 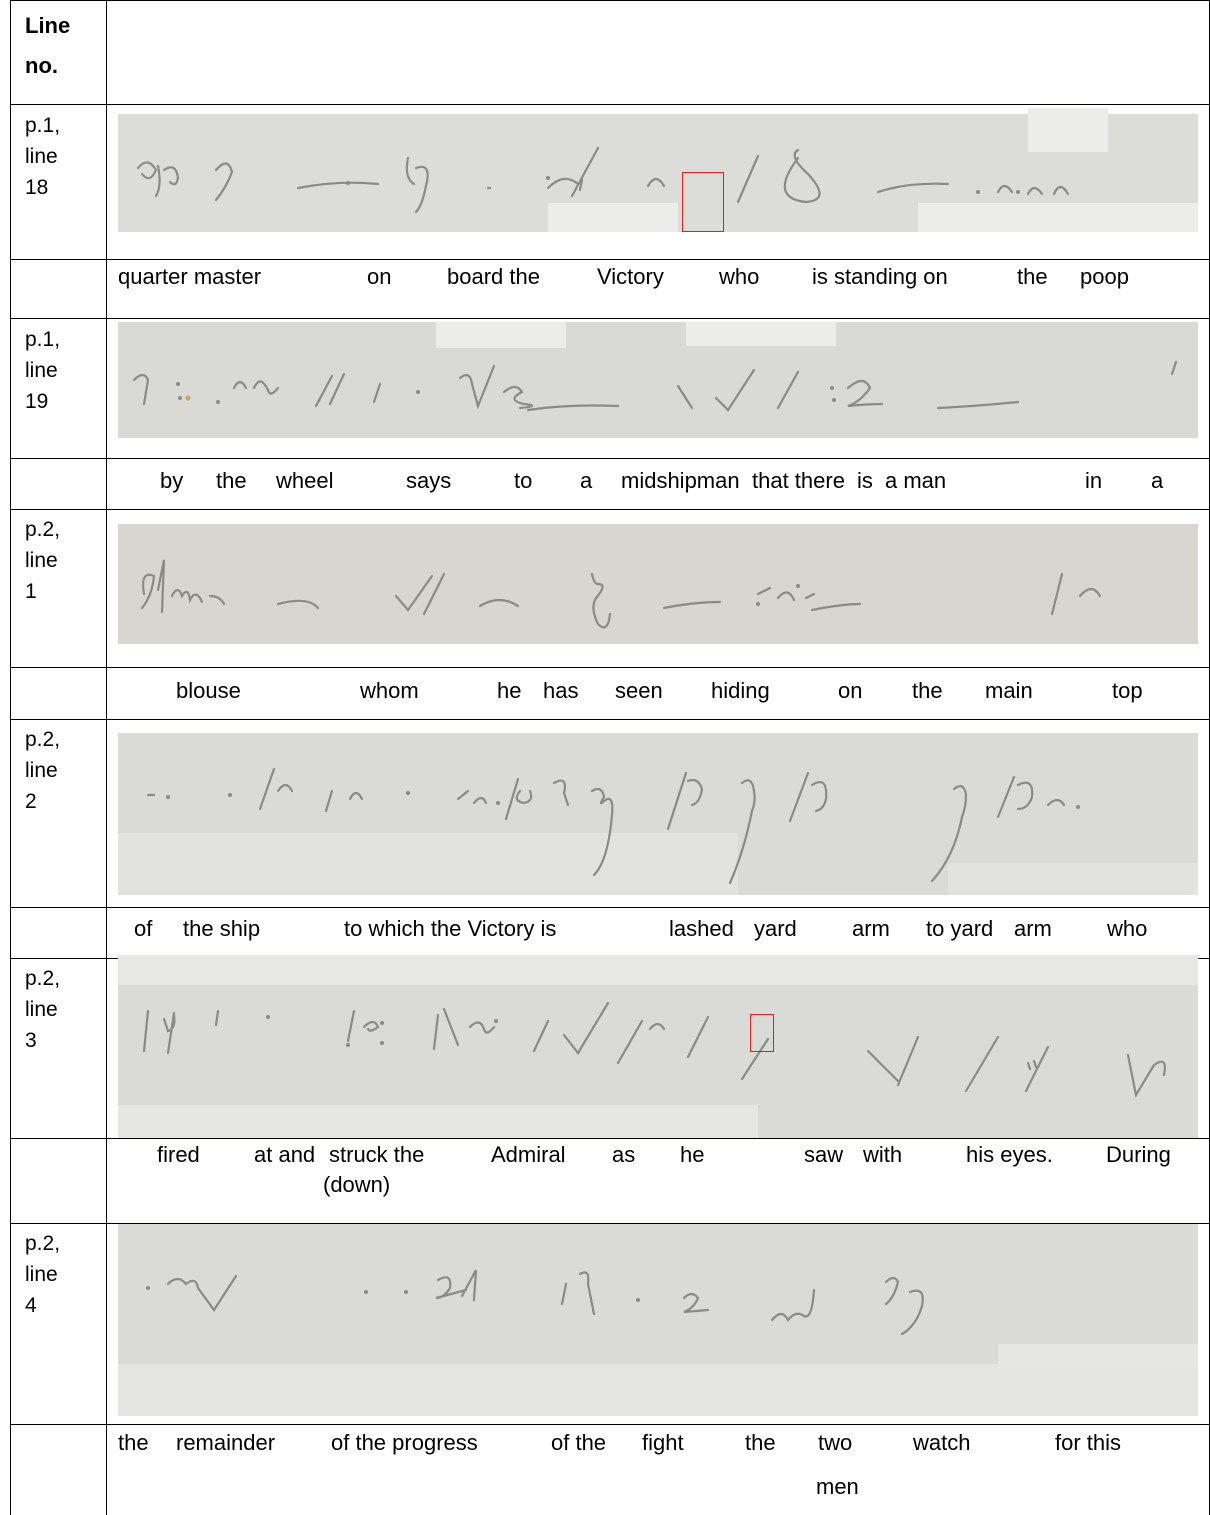 What do you see at coordinates (1094, 480) in the screenshot?
I see `translation-word: in` at bounding box center [1094, 480].